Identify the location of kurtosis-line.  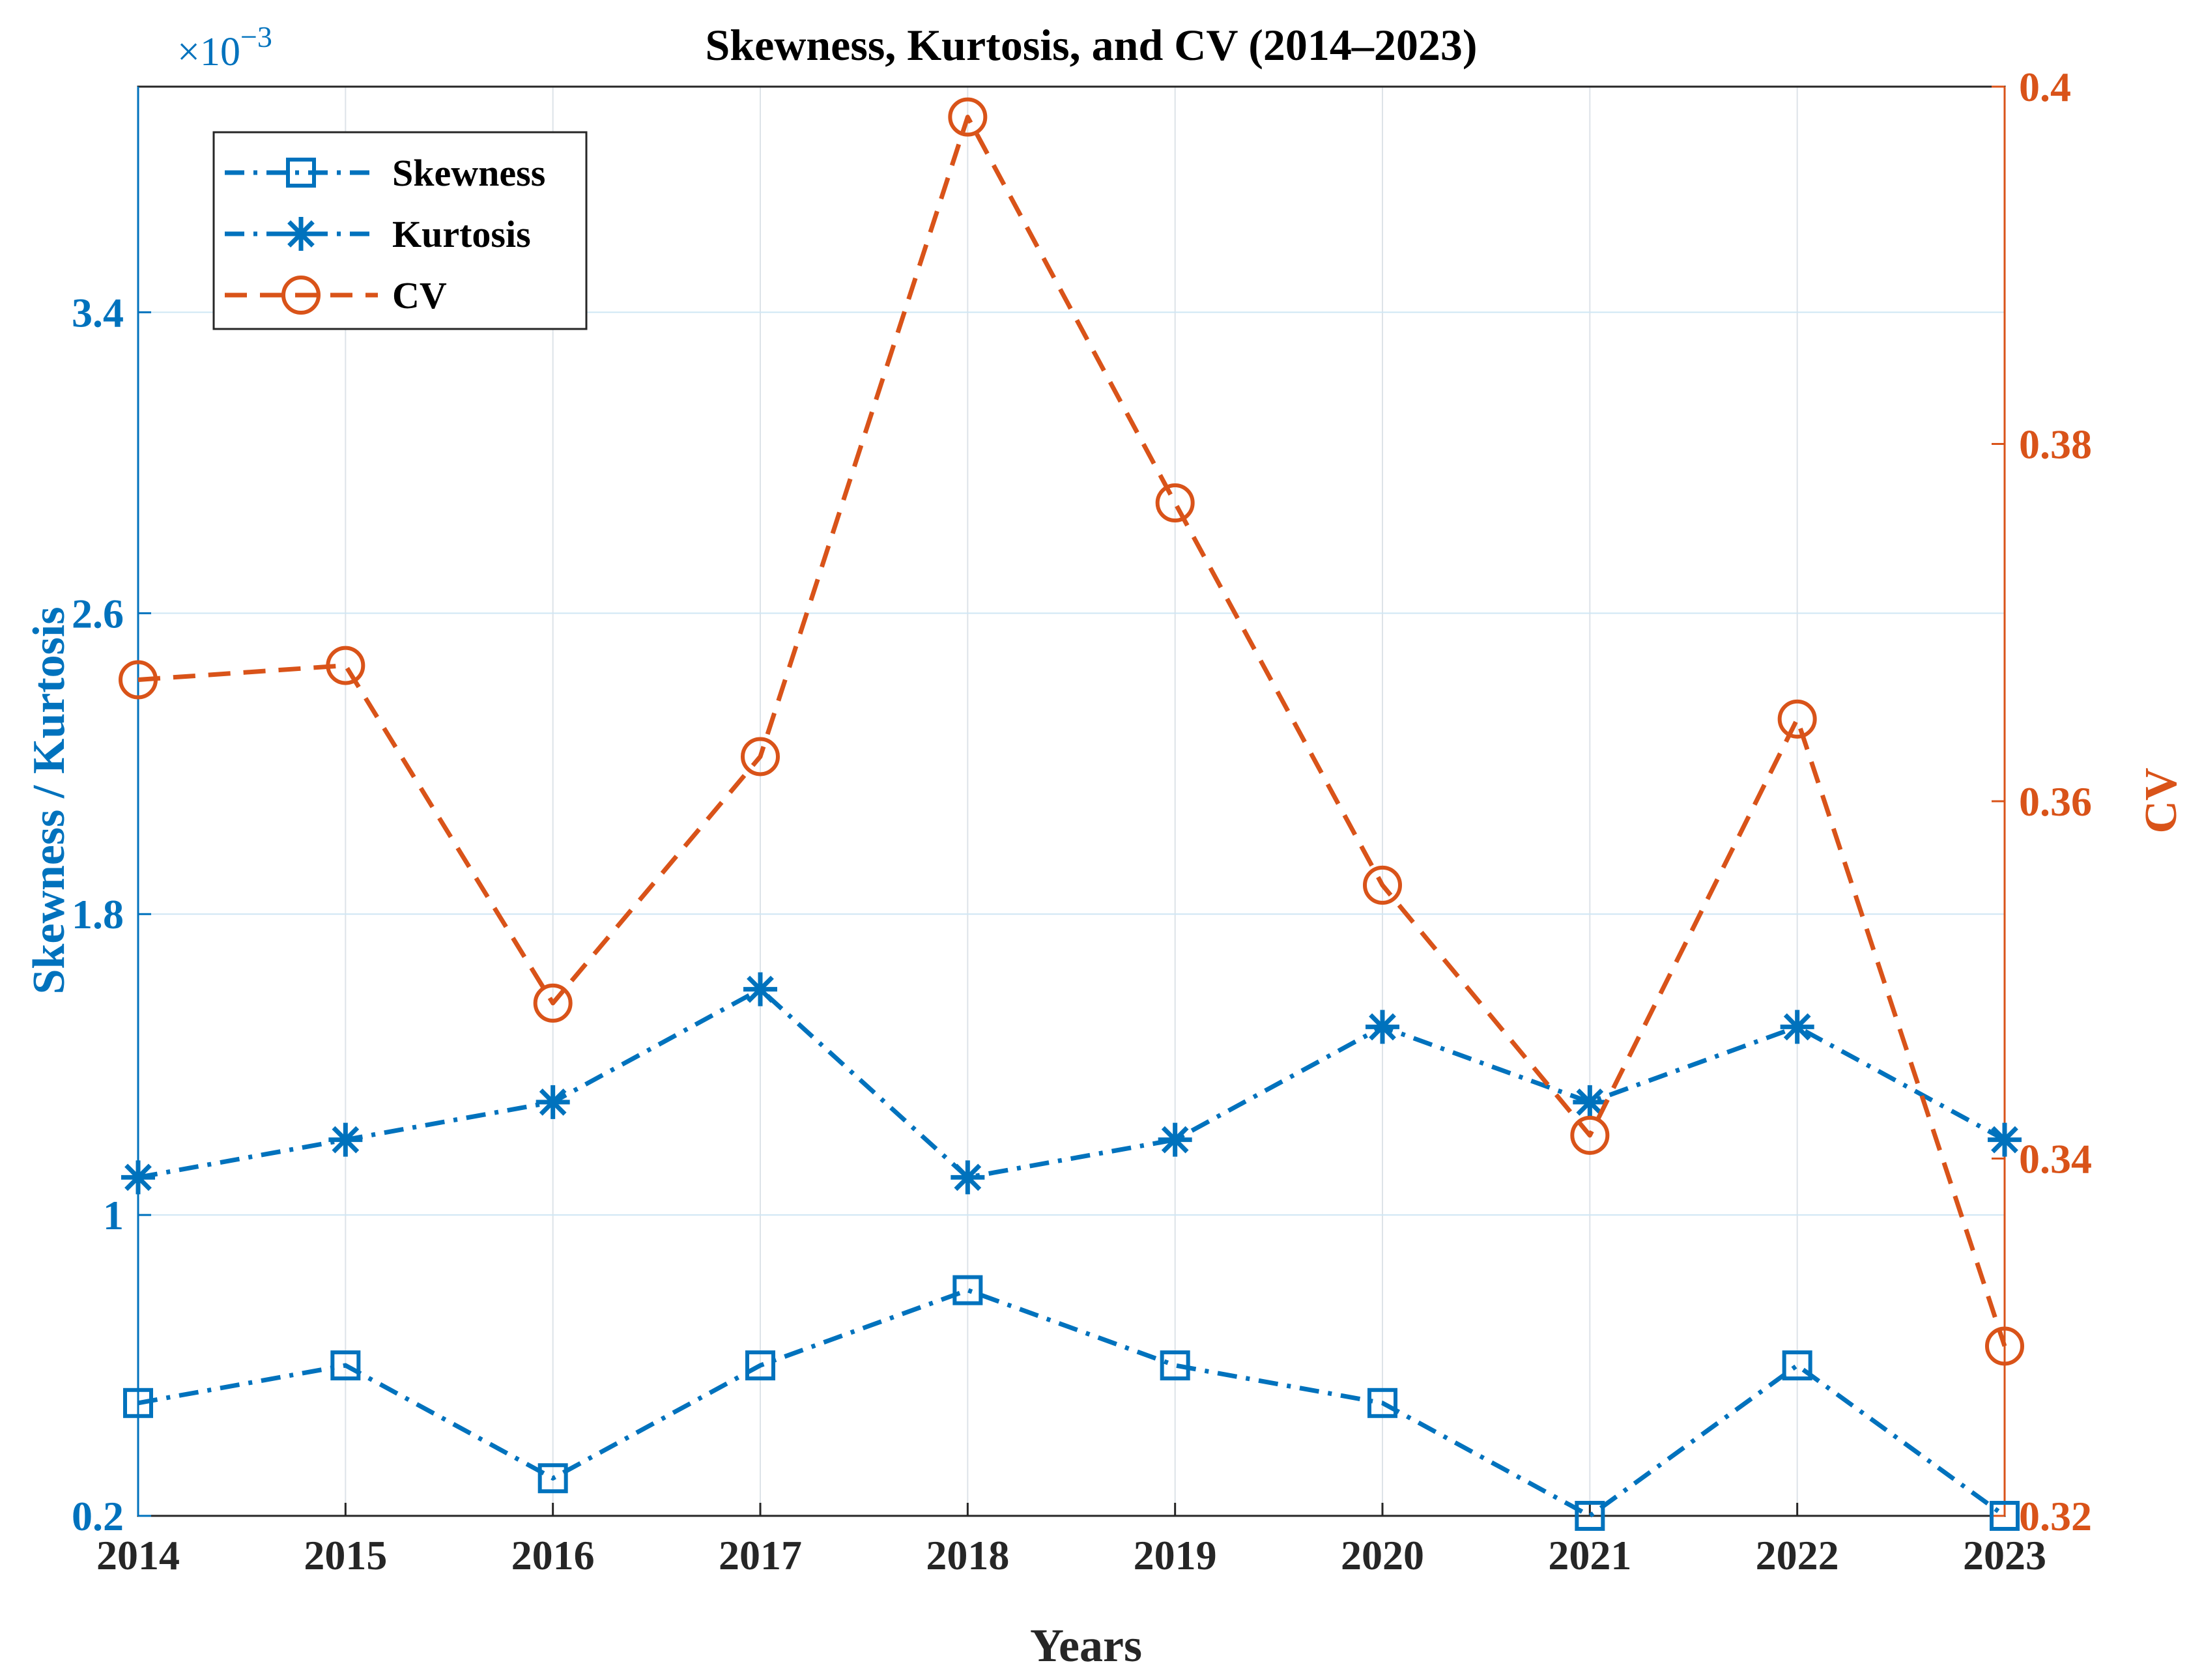
(1071, 1083).